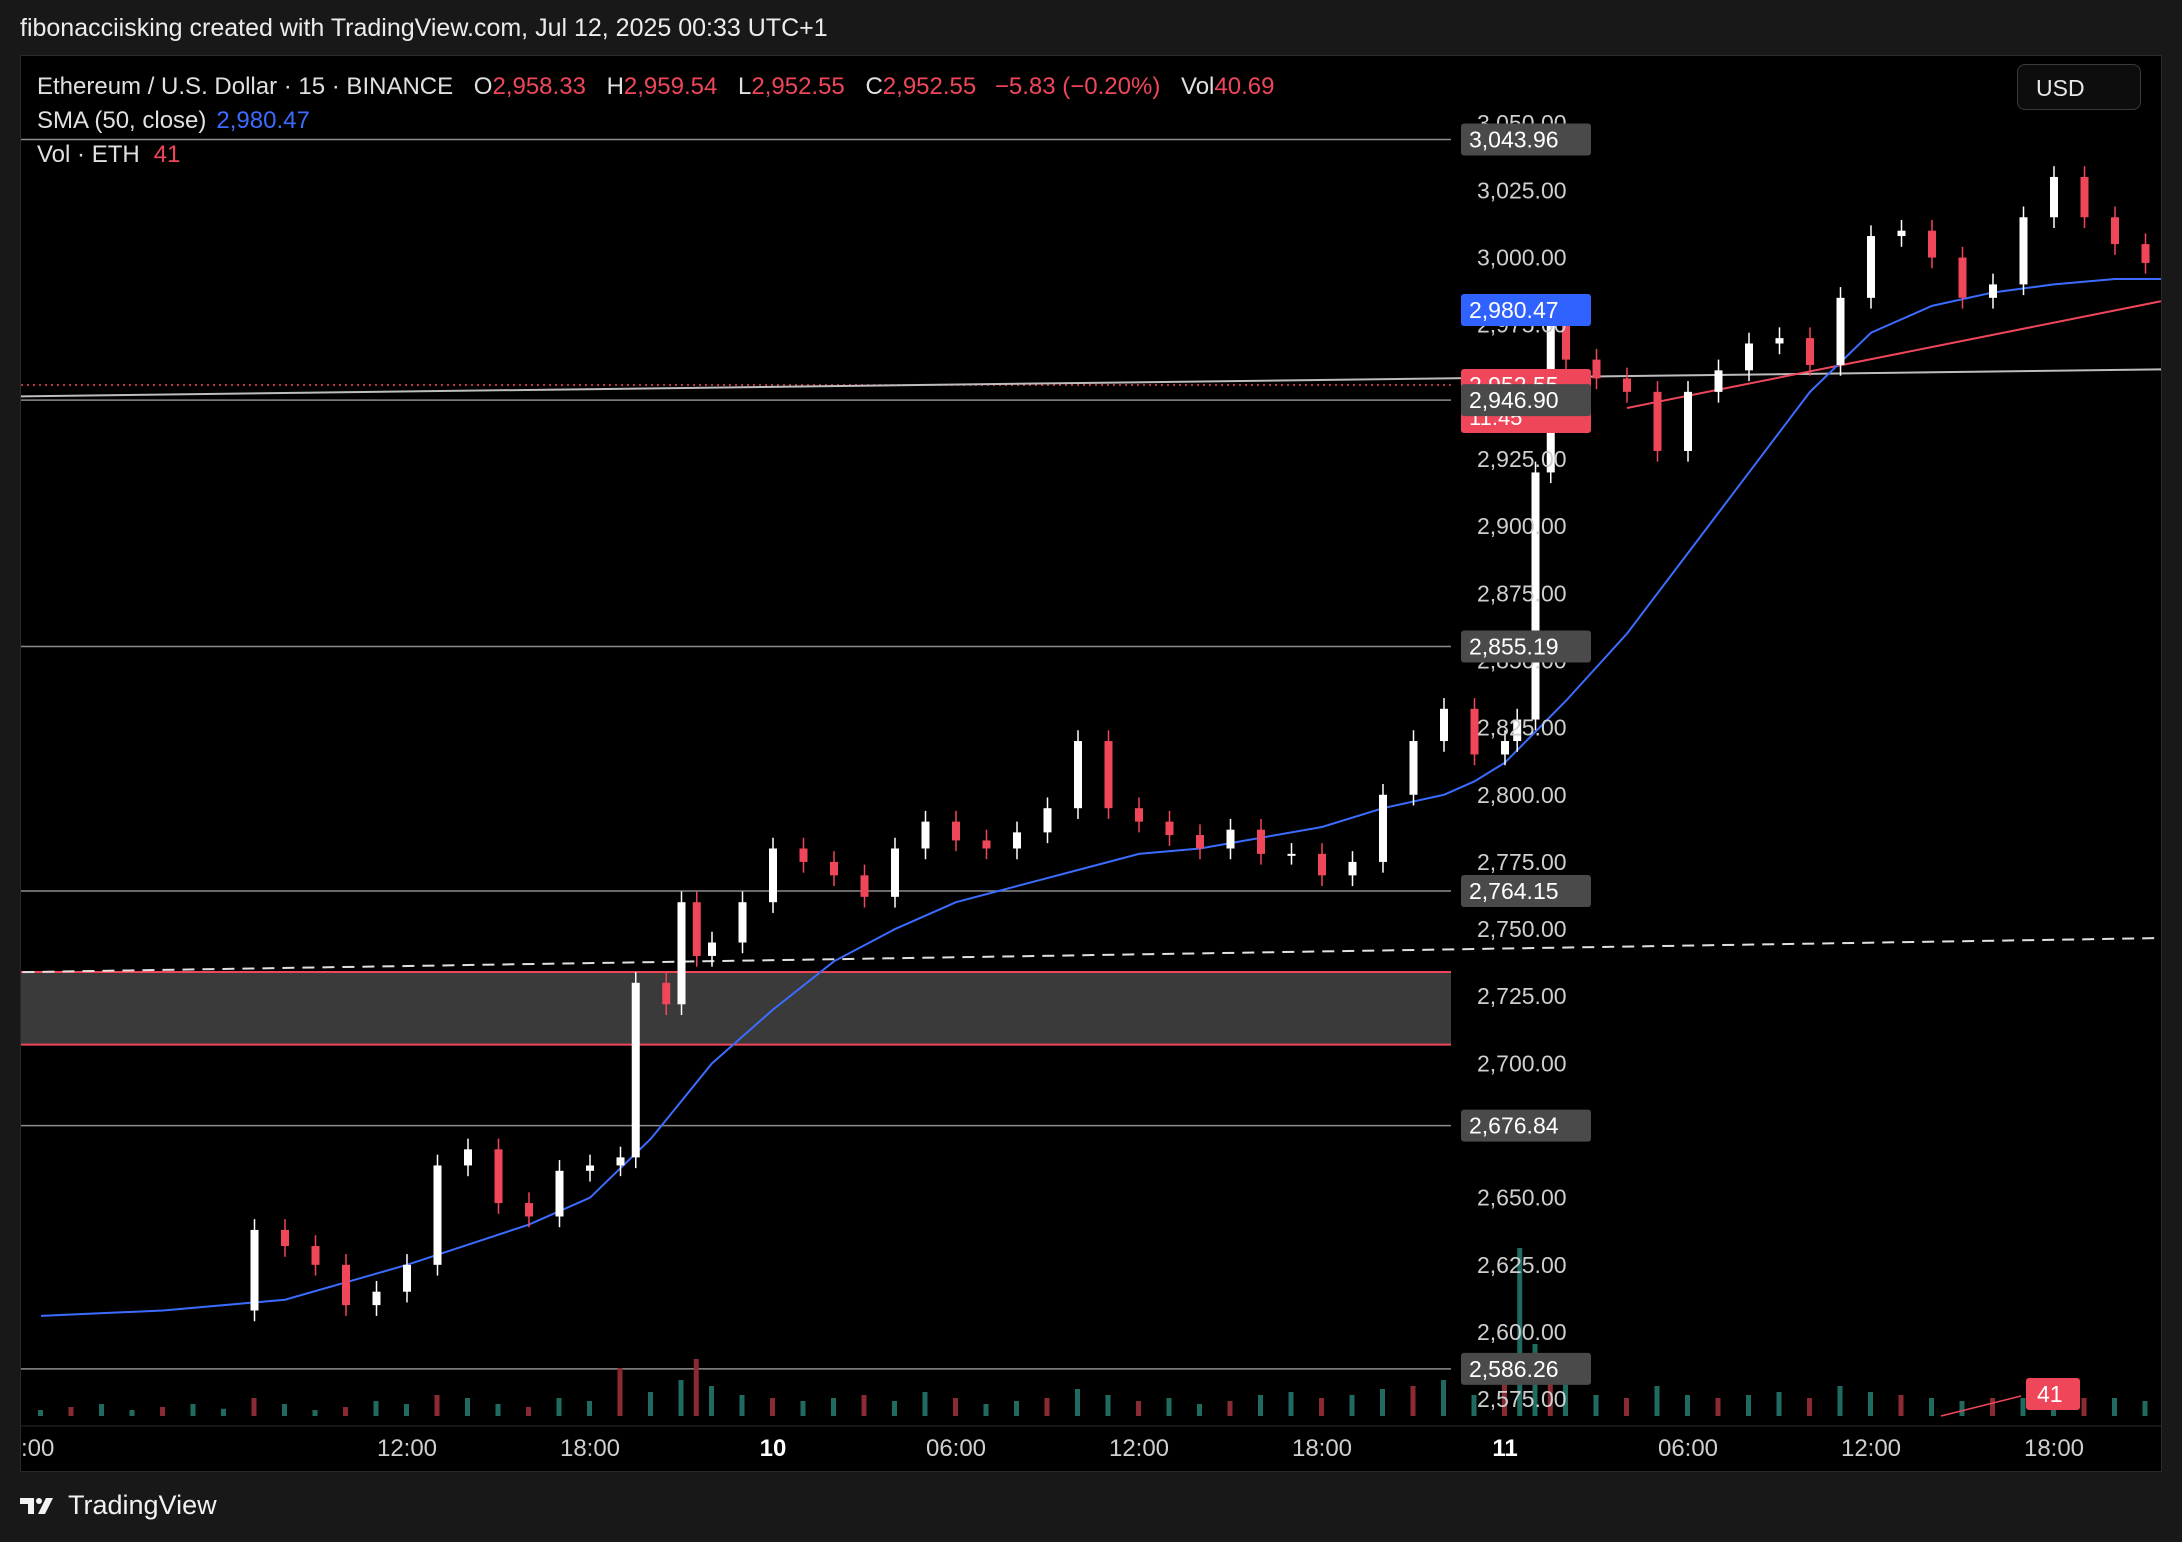 This screenshot has width=2182, height=1542. What do you see at coordinates (539, 86) in the screenshot?
I see `open-value: 2,958.33` at bounding box center [539, 86].